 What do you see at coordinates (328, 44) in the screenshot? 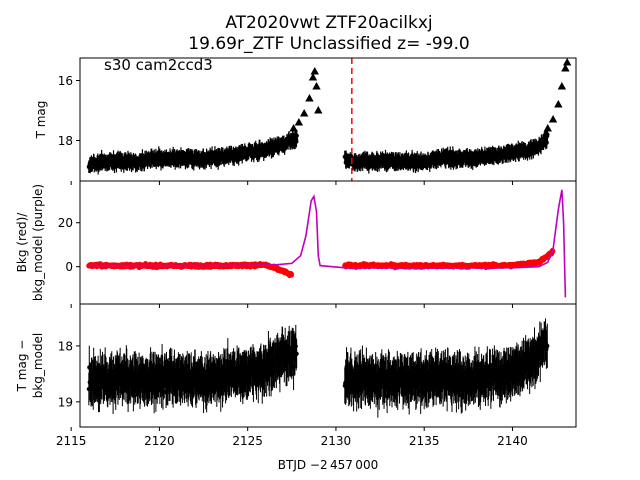
I see `chart-title-line2: 19.69r_ZTF Unclassified z= -99.0` at bounding box center [328, 44].